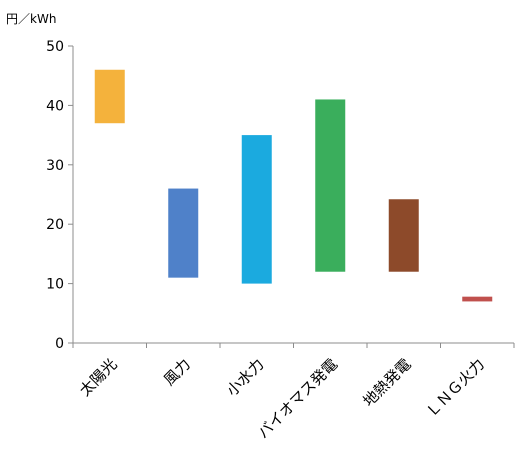  What do you see at coordinates (55, 195) in the screenshot?
I see `y-tick-labels: 0 10 20 30 40 50` at bounding box center [55, 195].